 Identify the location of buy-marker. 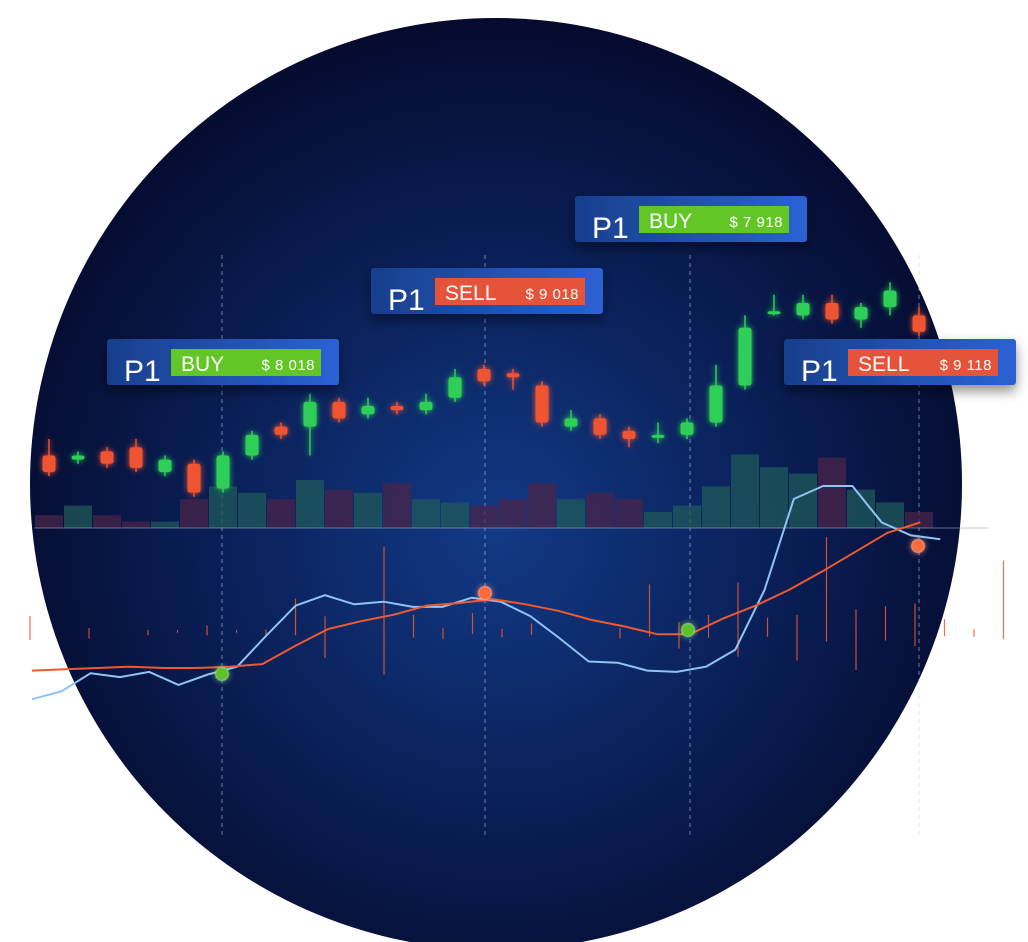
(688, 630).